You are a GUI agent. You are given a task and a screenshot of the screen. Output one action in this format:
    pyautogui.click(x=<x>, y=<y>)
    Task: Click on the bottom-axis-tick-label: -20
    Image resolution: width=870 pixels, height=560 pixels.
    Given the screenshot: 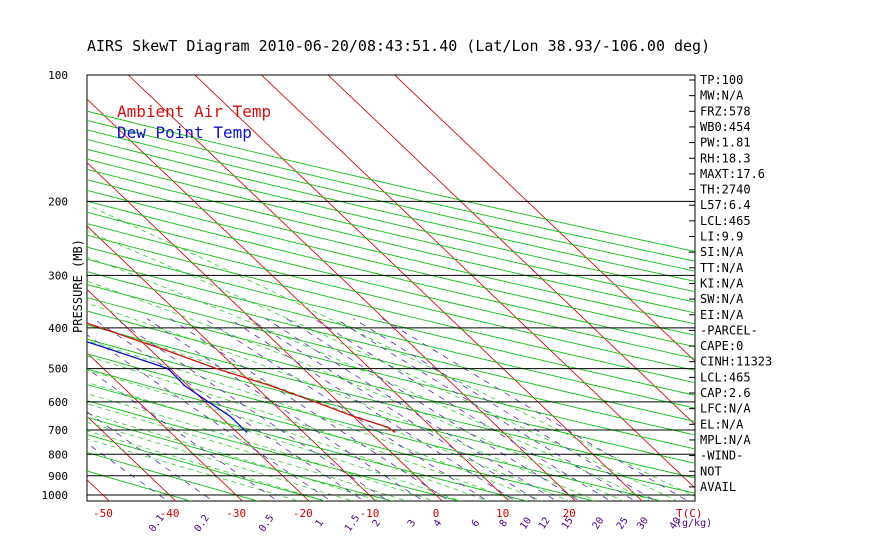 What is the action you would take?
    pyautogui.click(x=303, y=513)
    